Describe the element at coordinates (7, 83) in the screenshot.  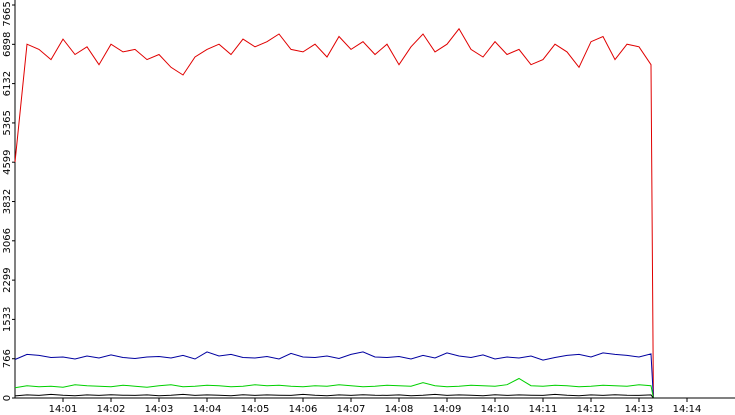
I see `y-tick-label: 6132` at that location.